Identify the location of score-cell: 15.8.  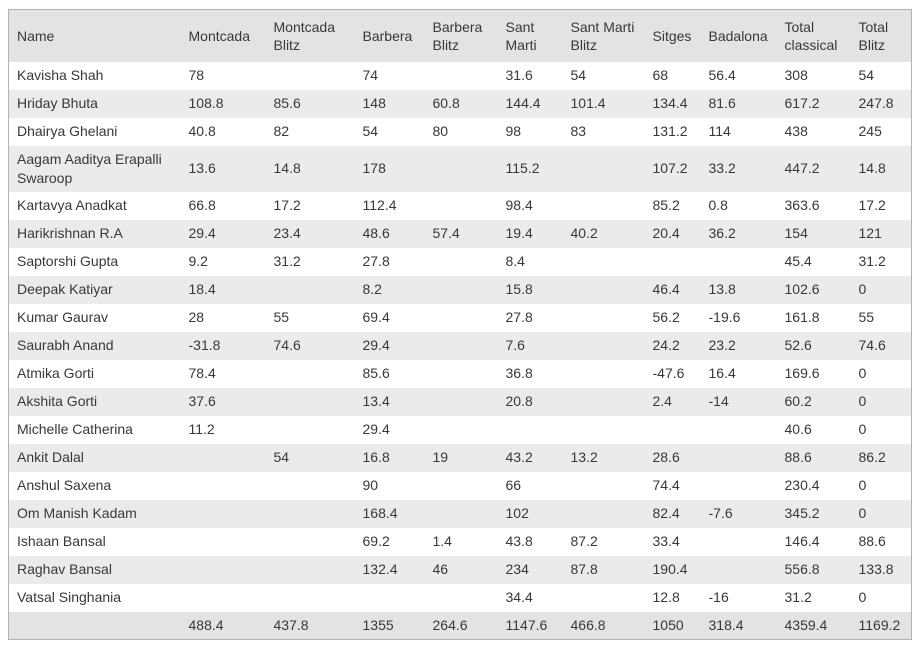
(530, 289).